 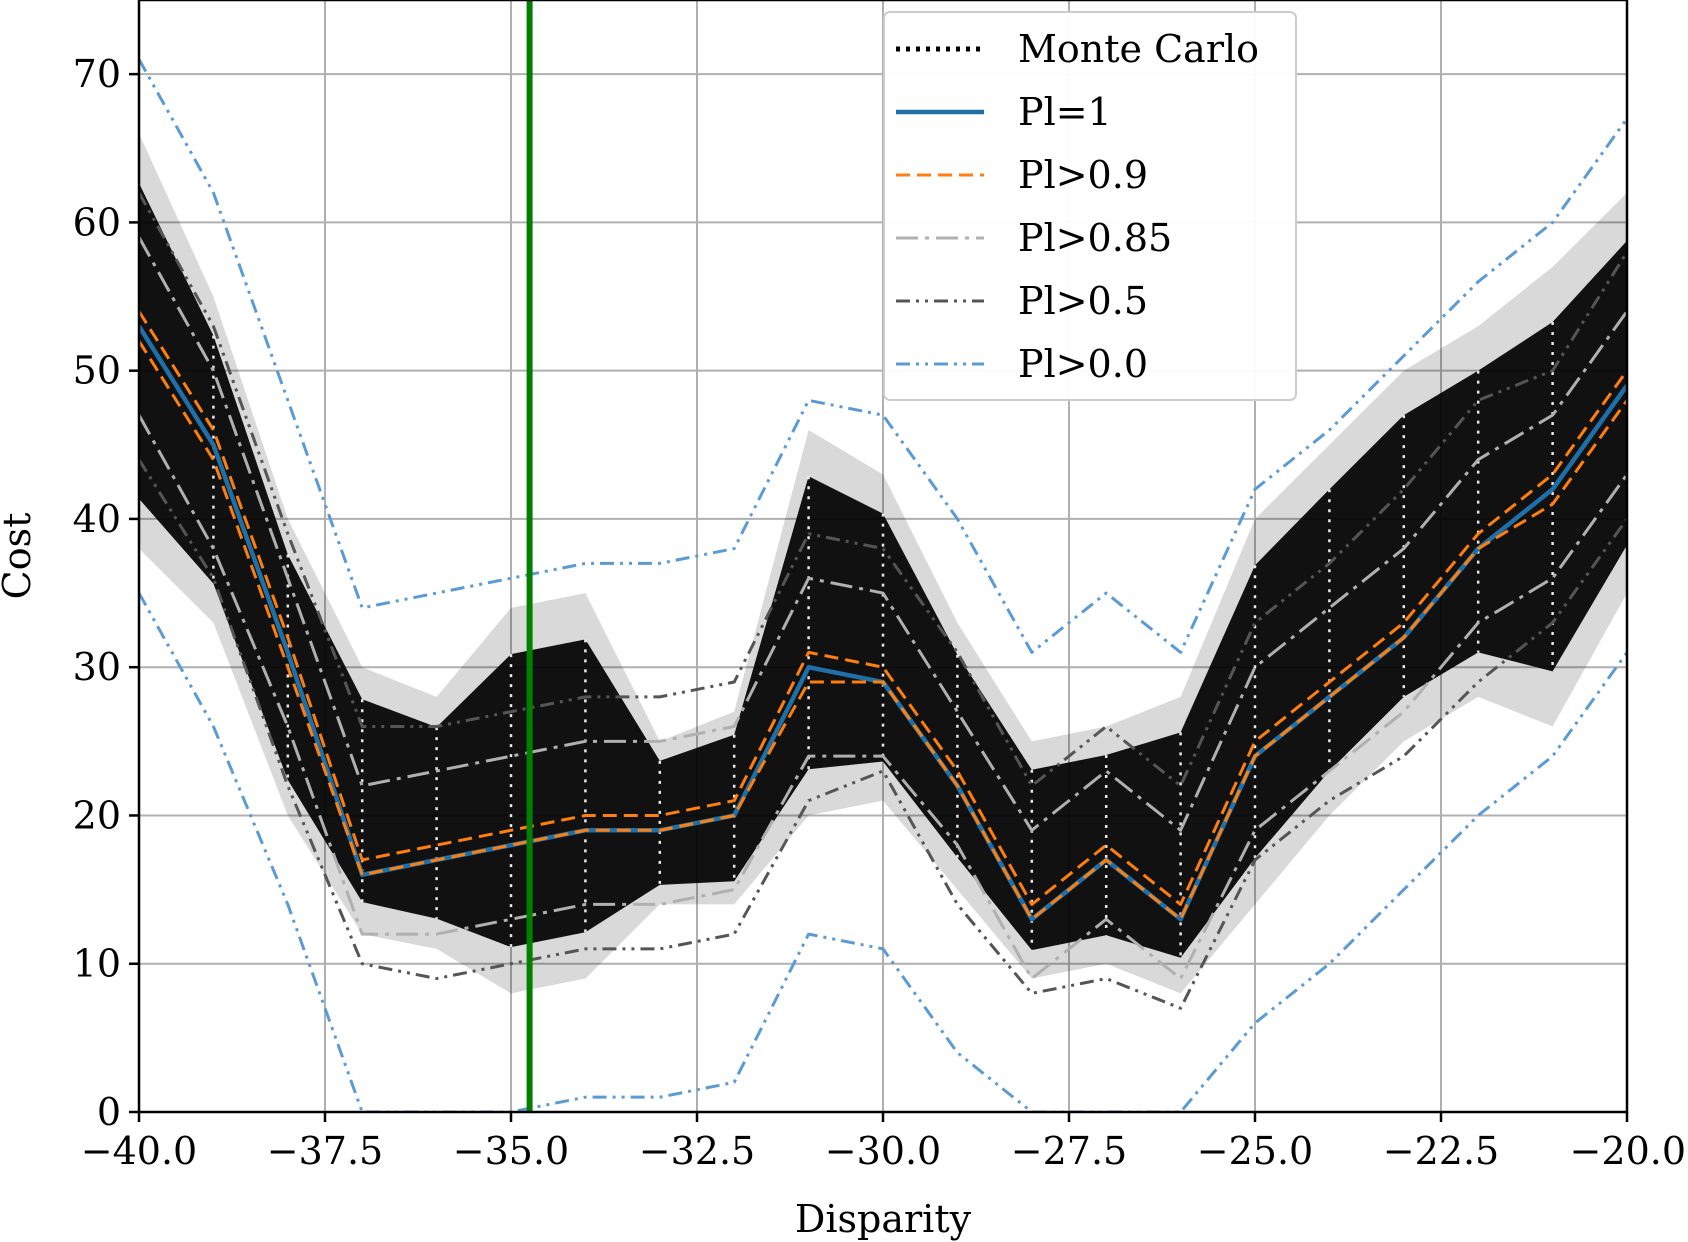 I want to click on y-tick-label: 60, so click(x=97, y=222).